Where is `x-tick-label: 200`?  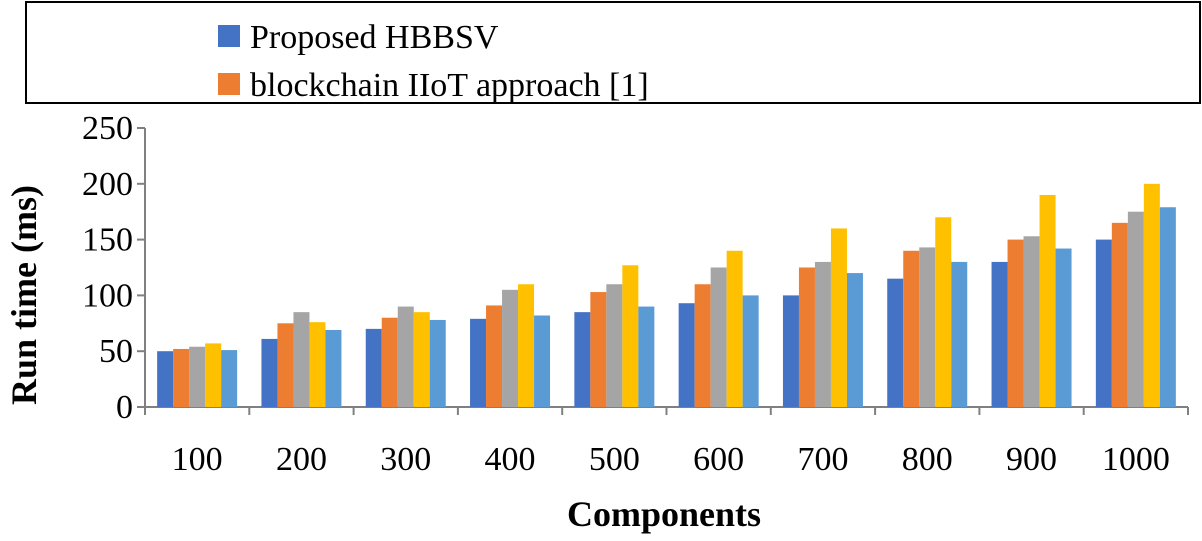
x-tick-label: 200 is located at coordinates (301, 459).